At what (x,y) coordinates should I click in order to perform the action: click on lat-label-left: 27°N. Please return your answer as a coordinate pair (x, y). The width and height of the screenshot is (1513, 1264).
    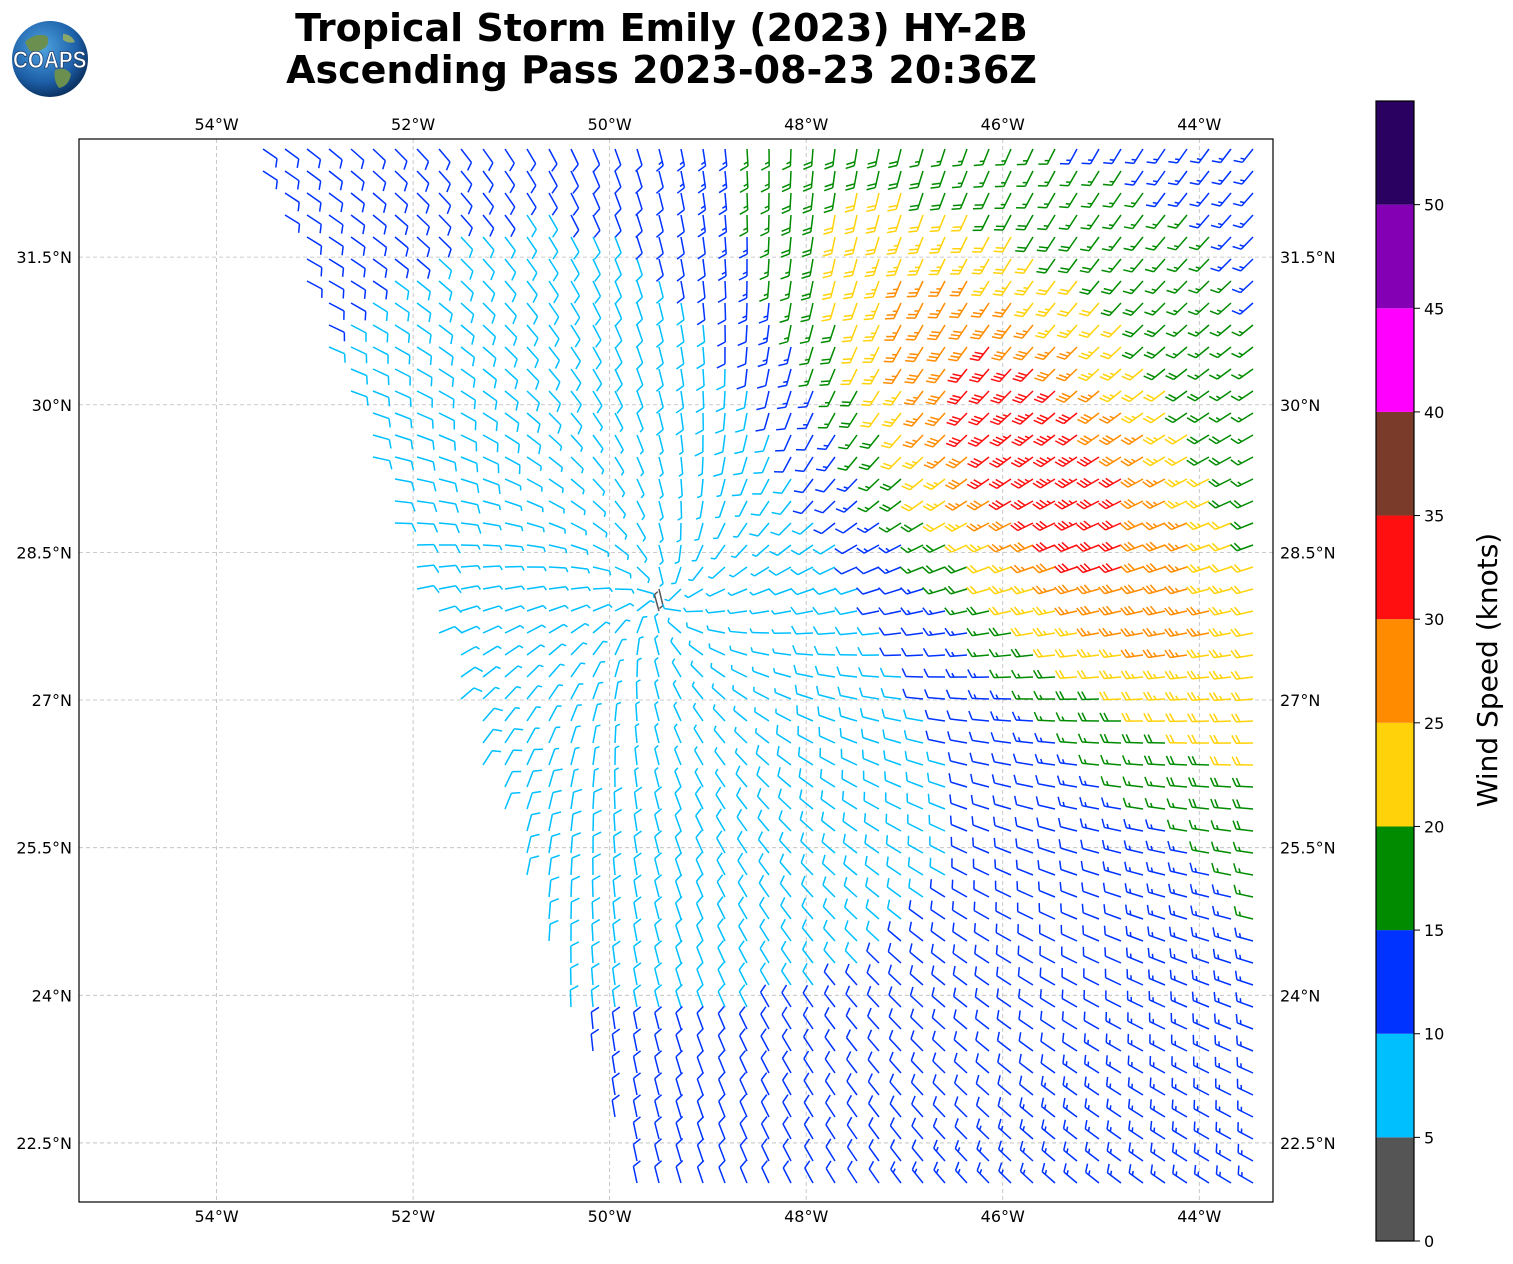
    Looking at the image, I should click on (52, 700).